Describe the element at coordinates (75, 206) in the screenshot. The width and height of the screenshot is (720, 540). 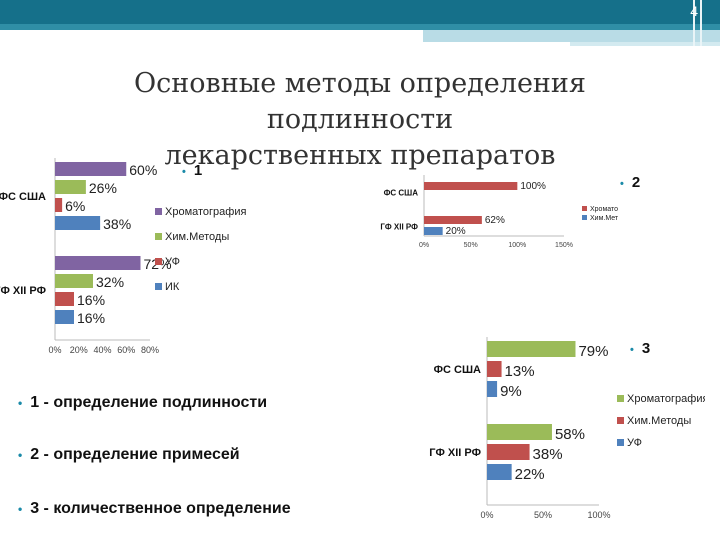
I see `data-label: 6%` at that location.